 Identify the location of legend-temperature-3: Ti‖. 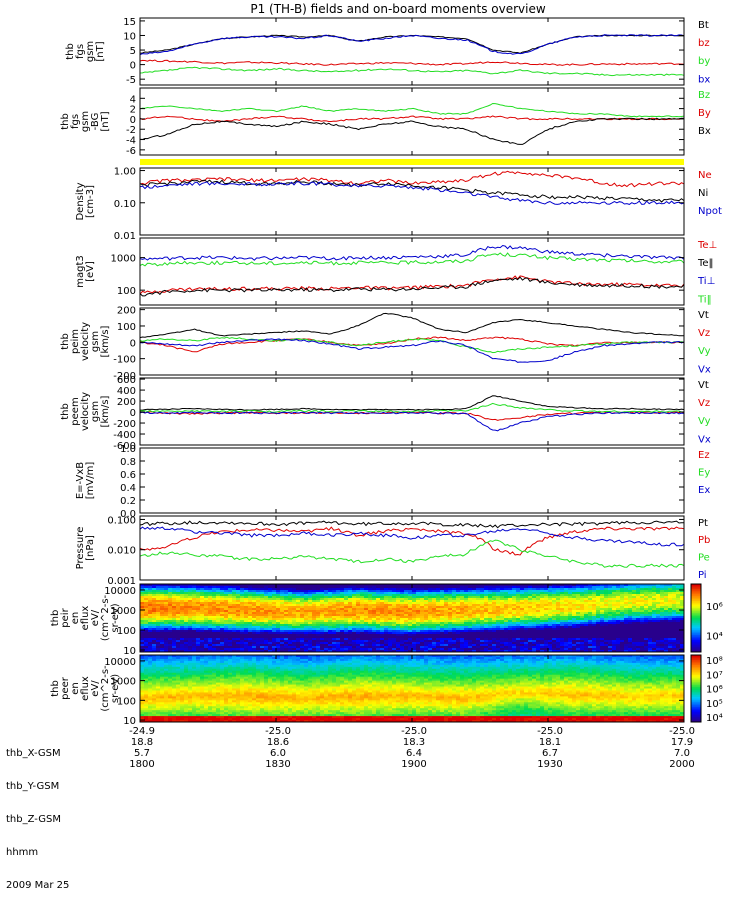
(704, 299).